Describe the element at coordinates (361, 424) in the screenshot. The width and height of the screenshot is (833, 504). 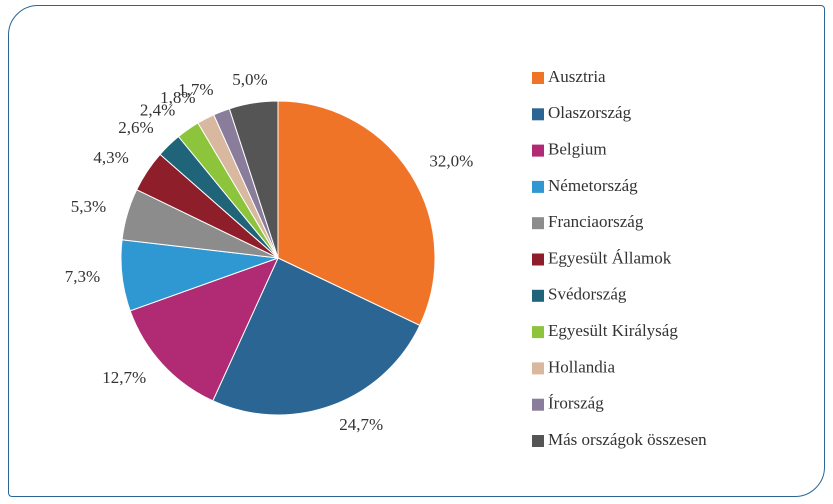
I see `data-label: 24,7%` at that location.